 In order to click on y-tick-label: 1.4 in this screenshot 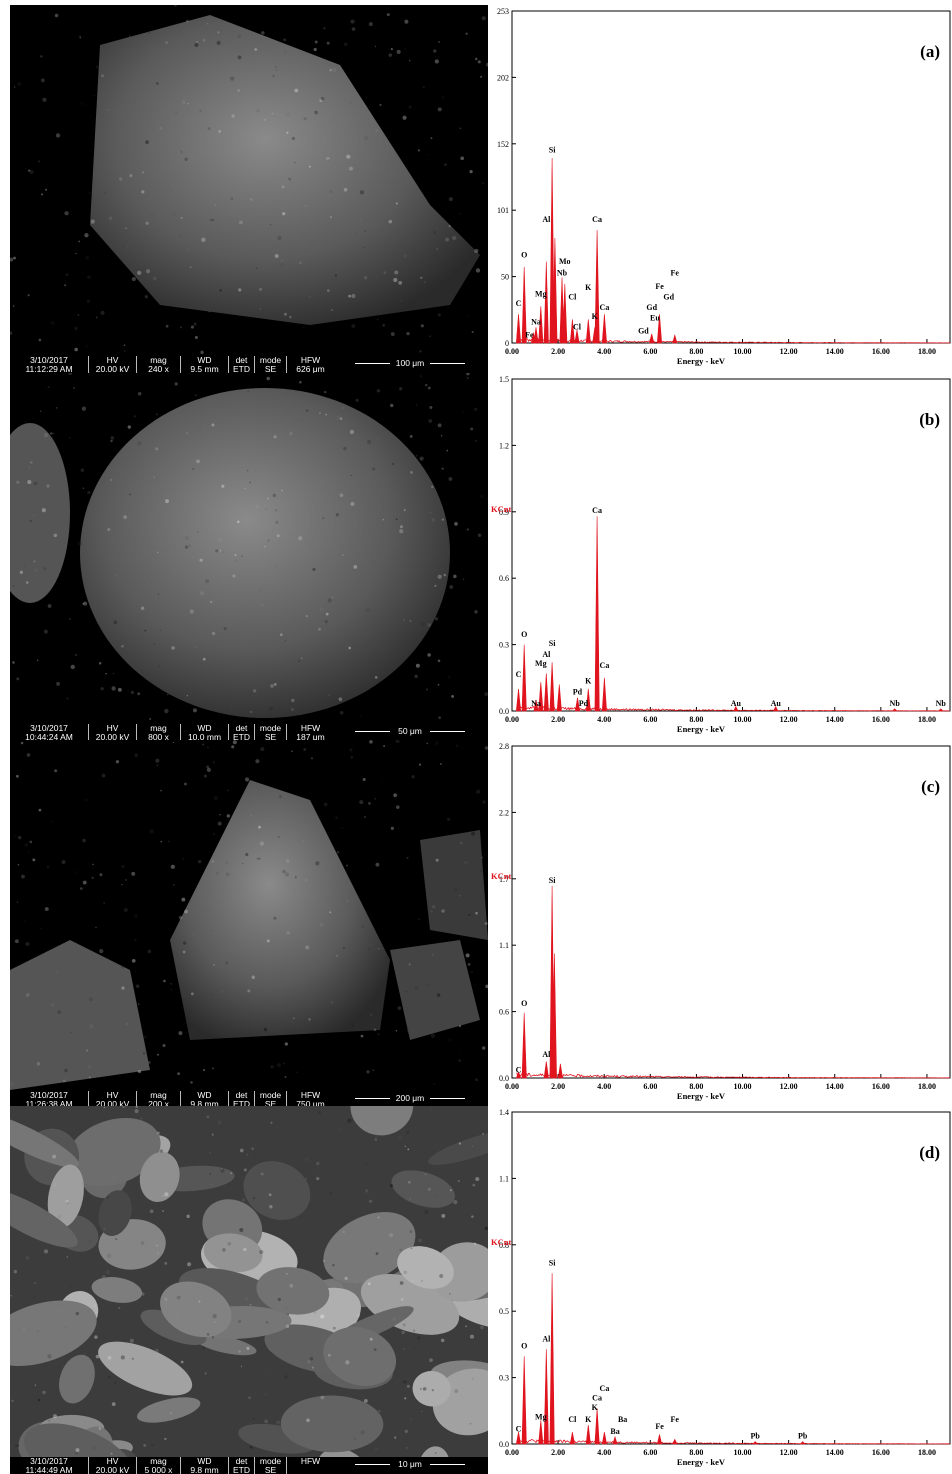, I will do `click(504, 1112)`.